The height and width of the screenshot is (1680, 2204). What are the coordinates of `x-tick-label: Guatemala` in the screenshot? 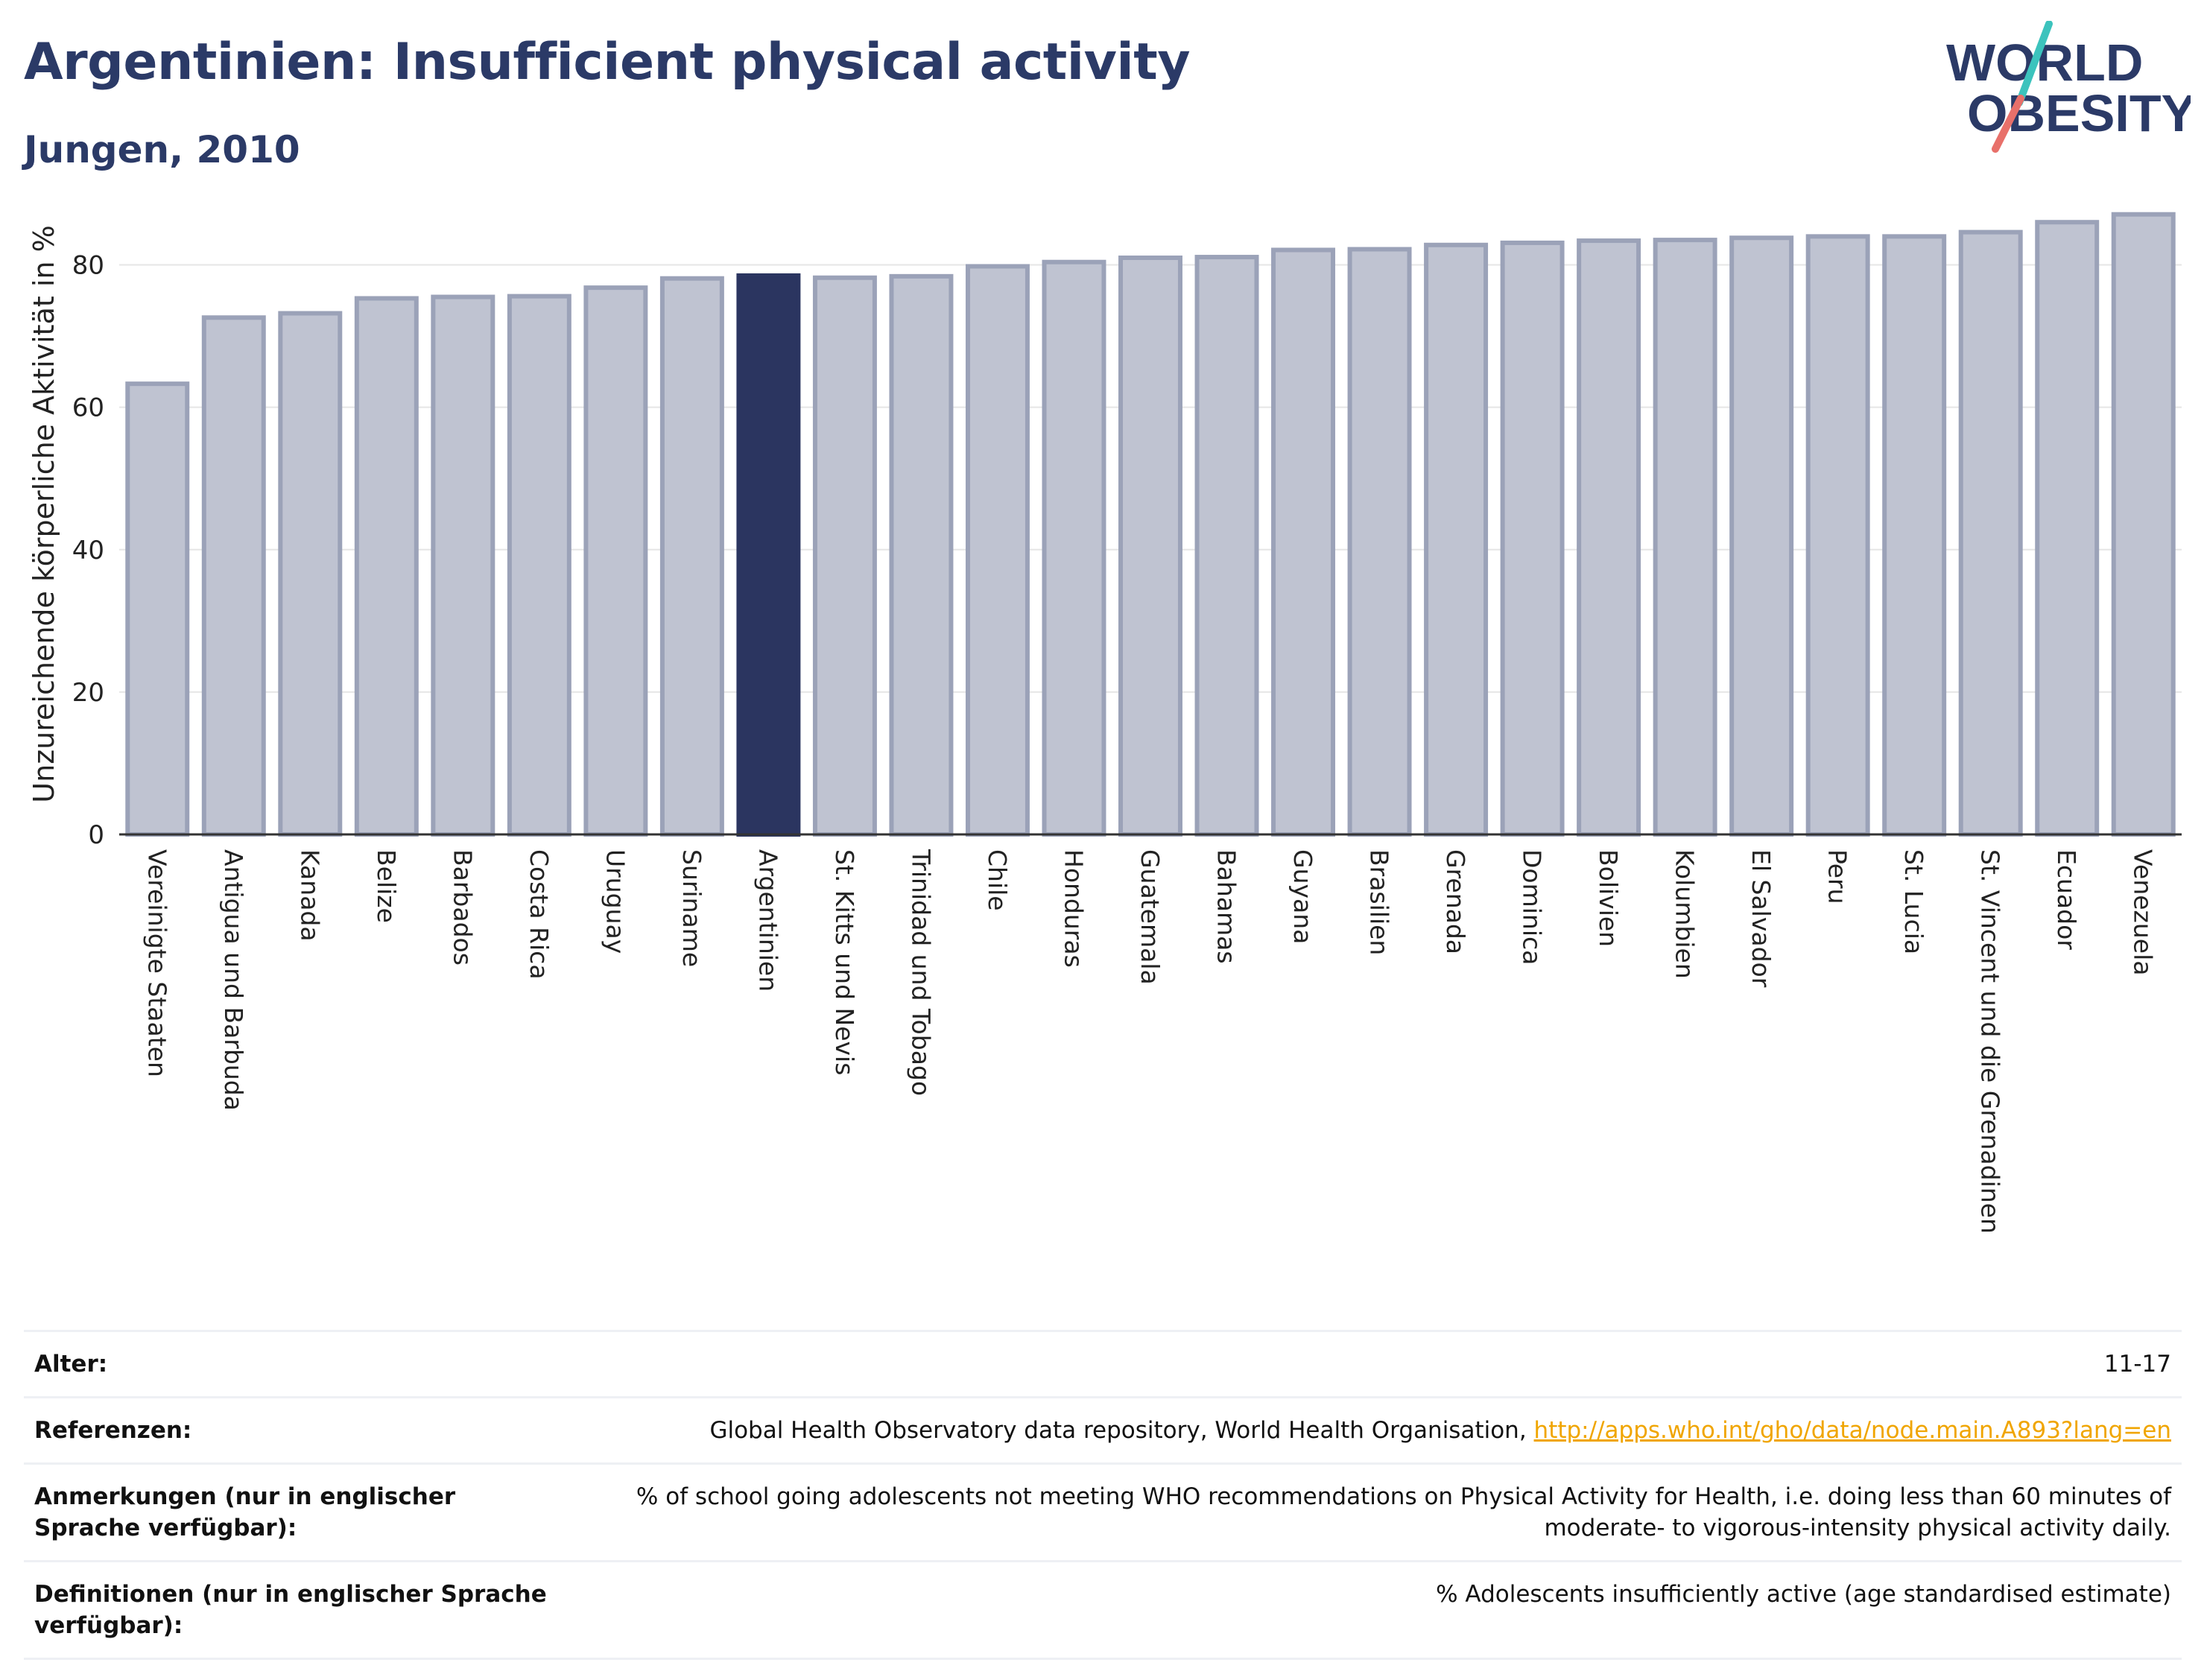 It's located at (1150, 917).